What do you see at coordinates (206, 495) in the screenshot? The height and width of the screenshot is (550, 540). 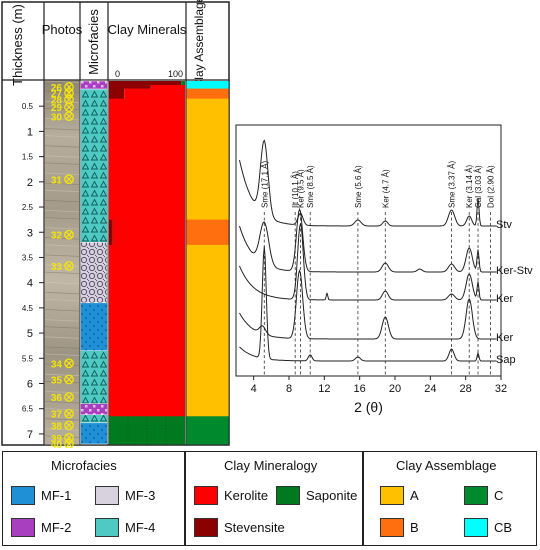 I see `kerolite-swatch` at bounding box center [206, 495].